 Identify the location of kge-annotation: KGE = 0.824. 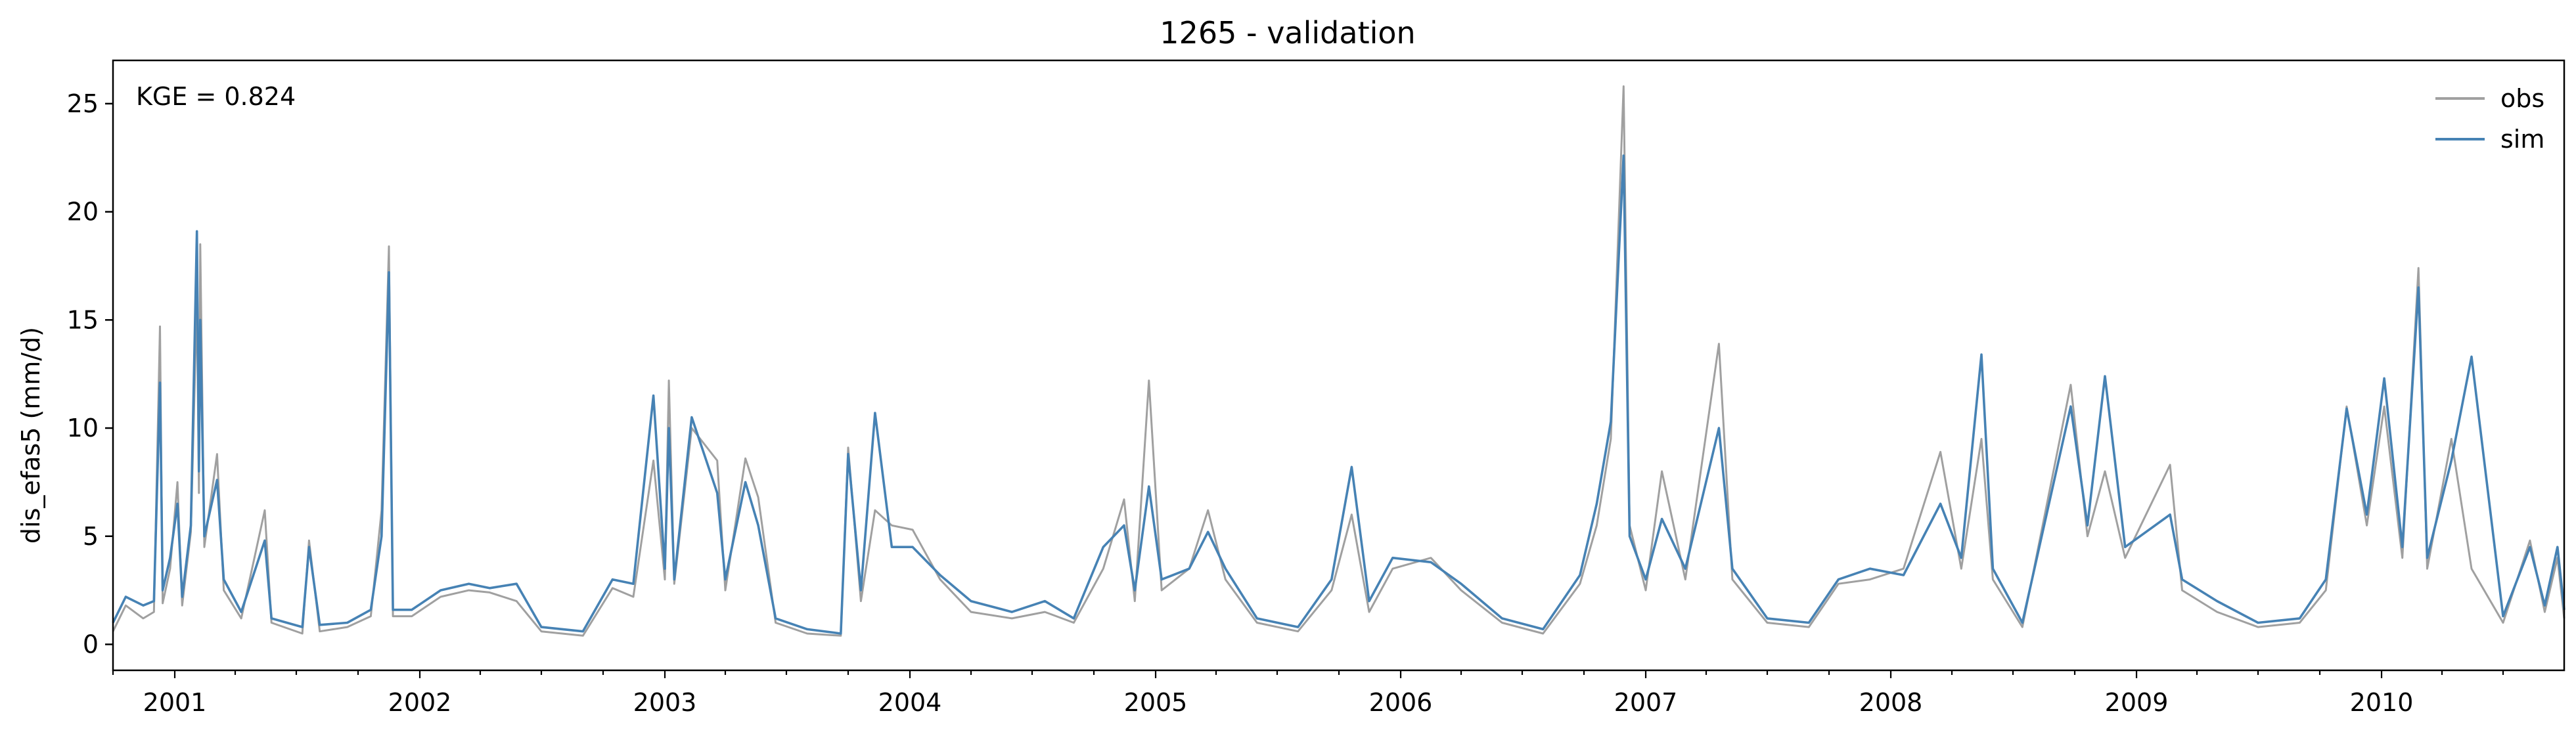
(216, 96).